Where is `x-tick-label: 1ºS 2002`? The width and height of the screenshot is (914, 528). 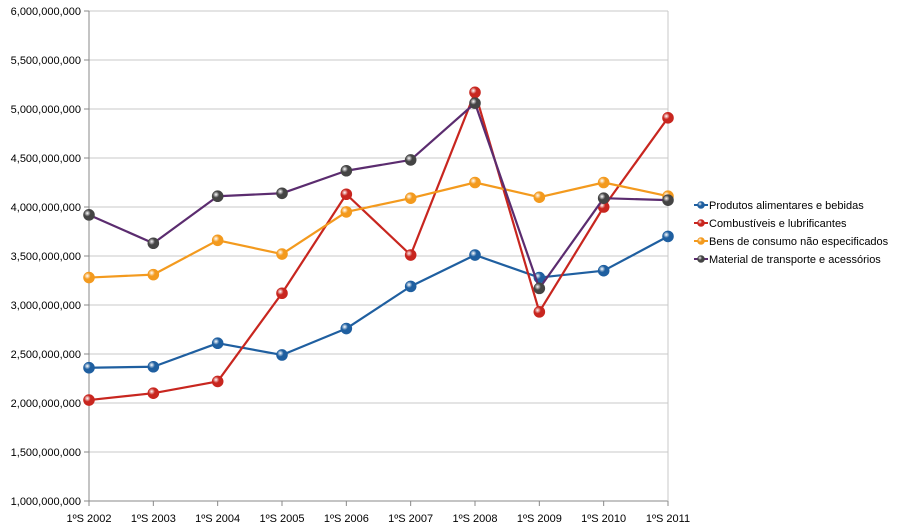 x-tick-label: 1ºS 2002 is located at coordinates (89, 519).